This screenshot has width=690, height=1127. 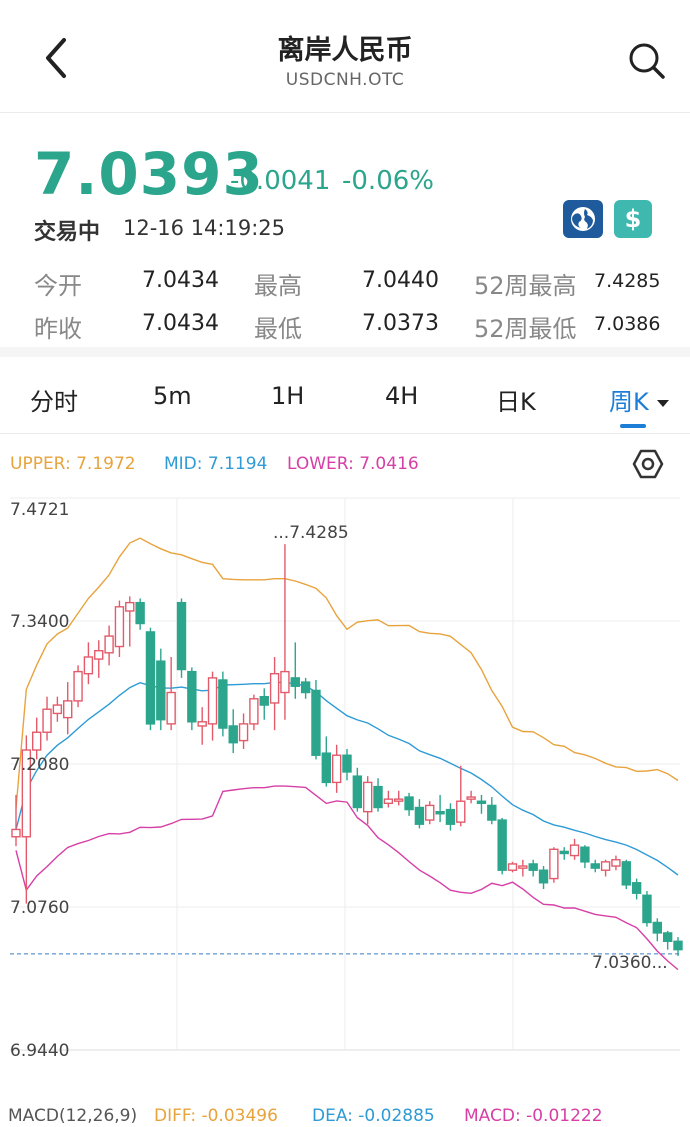 What do you see at coordinates (216, 464) in the screenshot?
I see `boll-mid-value: MID: 7.1194` at bounding box center [216, 464].